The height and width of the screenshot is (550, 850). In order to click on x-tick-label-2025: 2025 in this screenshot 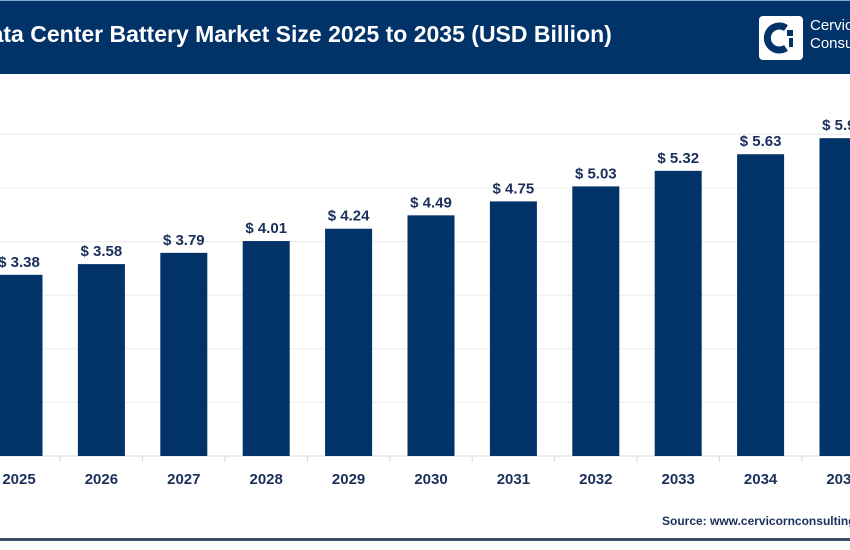, I will do `click(18, 479)`.